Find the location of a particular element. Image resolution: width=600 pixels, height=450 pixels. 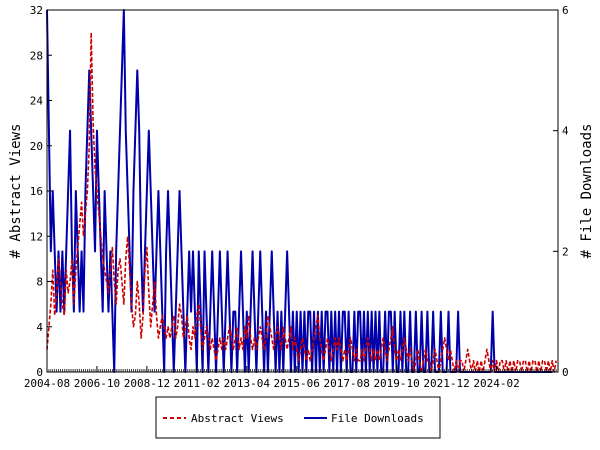

y-left-tick-label: 28 is located at coordinates (36, 55).